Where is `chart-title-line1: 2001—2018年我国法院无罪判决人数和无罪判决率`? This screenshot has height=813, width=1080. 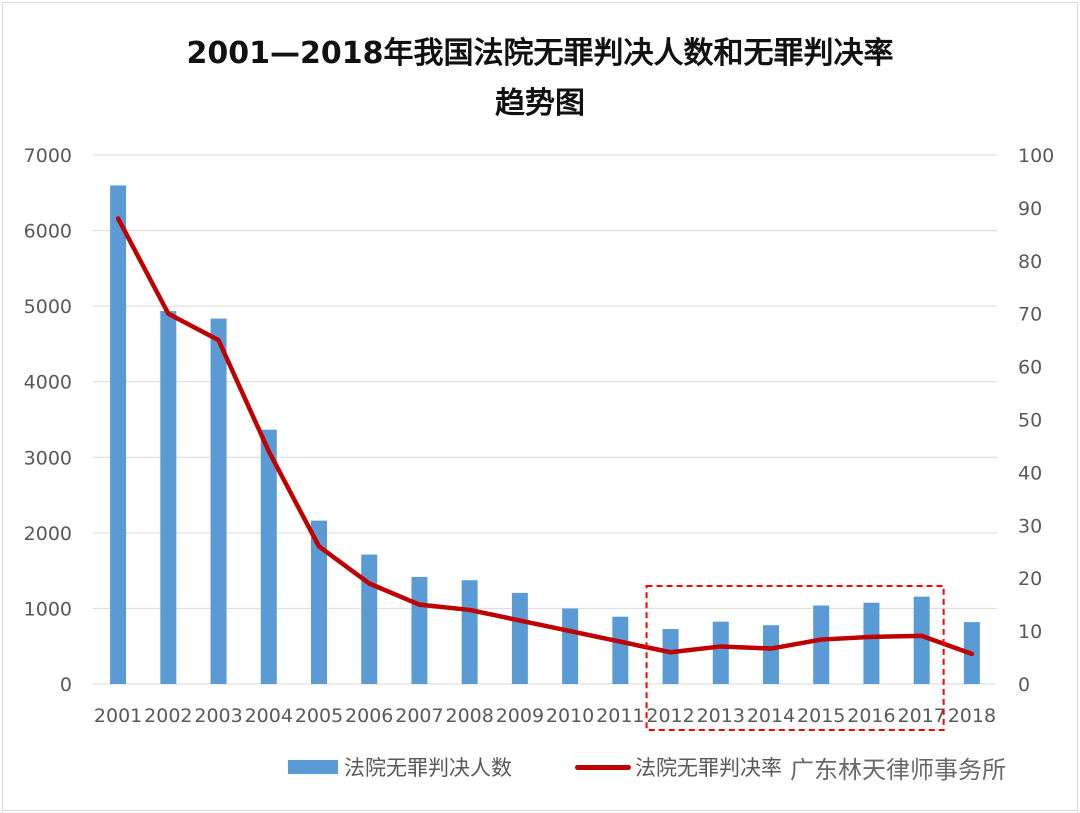 chart-title-line1: 2001—2018年我国法院无罪判决人数和无罪判决率 is located at coordinates (540, 53).